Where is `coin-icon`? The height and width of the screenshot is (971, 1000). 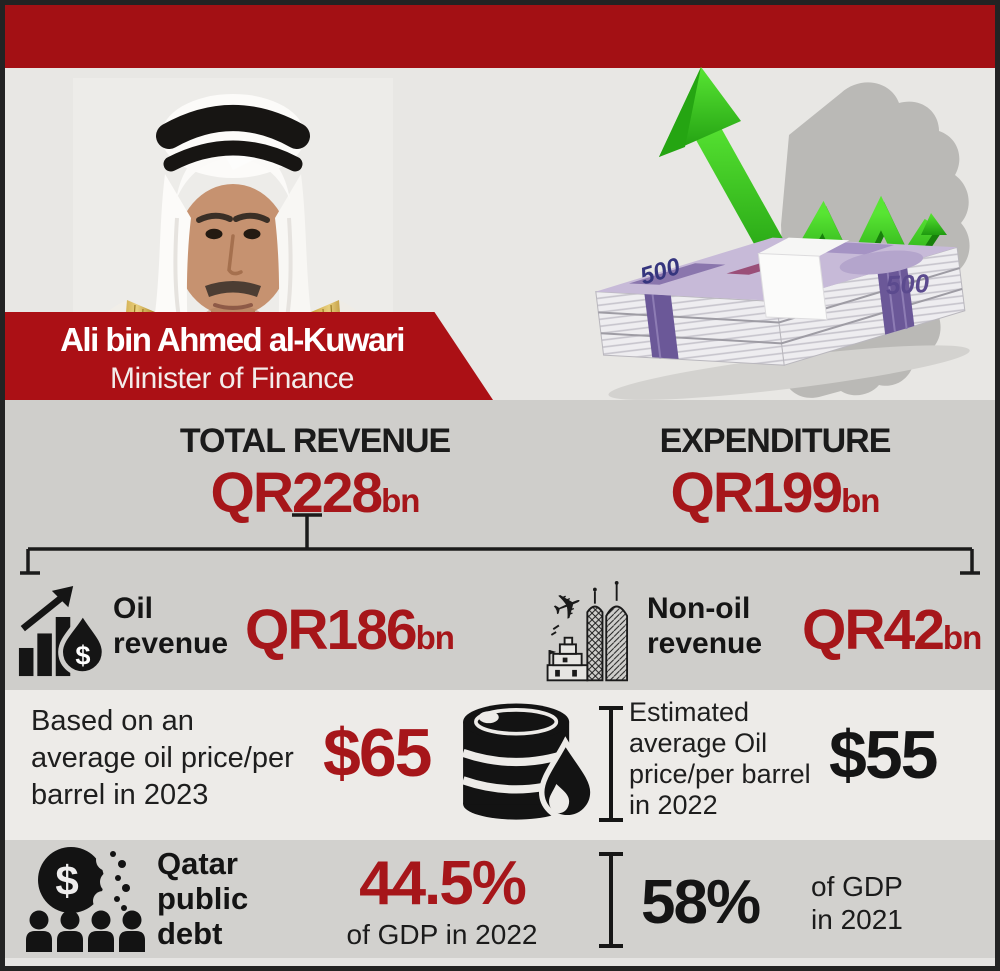
coin-icon is located at coordinates (71, 880).